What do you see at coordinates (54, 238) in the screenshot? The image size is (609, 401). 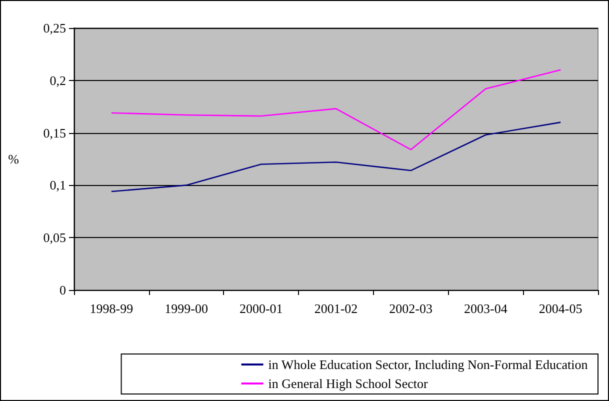 I see `y-tick-label: 0,05` at bounding box center [54, 238].